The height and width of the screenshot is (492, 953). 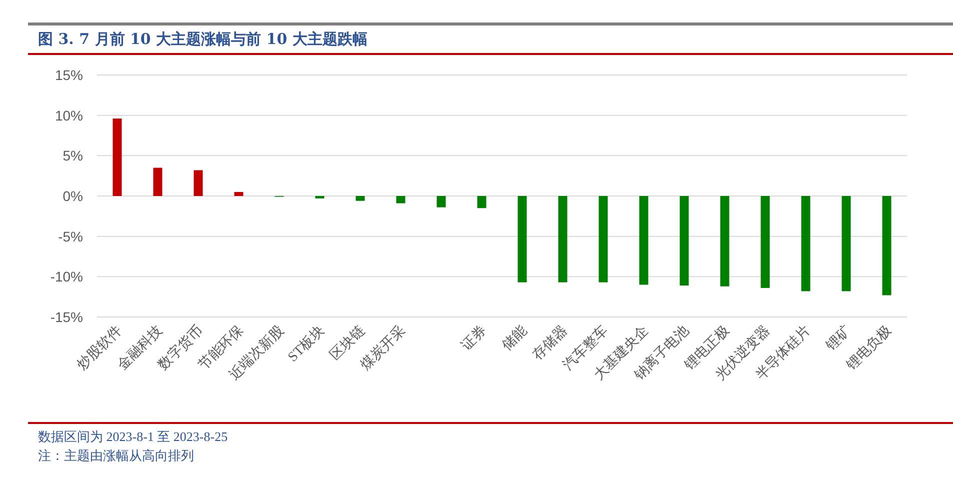 What do you see at coordinates (133, 436) in the screenshot?
I see `text: 数据区间为 2023-8-1 至 2023-8-25` at bounding box center [133, 436].